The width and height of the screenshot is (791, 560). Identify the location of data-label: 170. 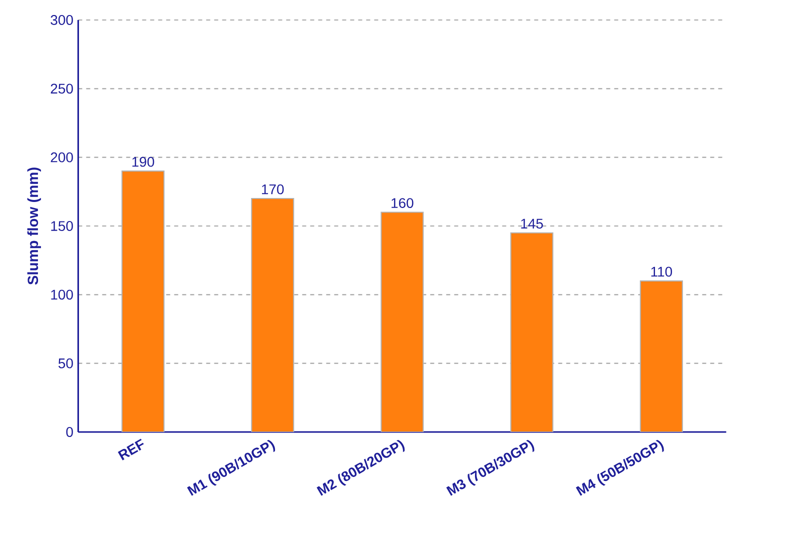
(273, 189).